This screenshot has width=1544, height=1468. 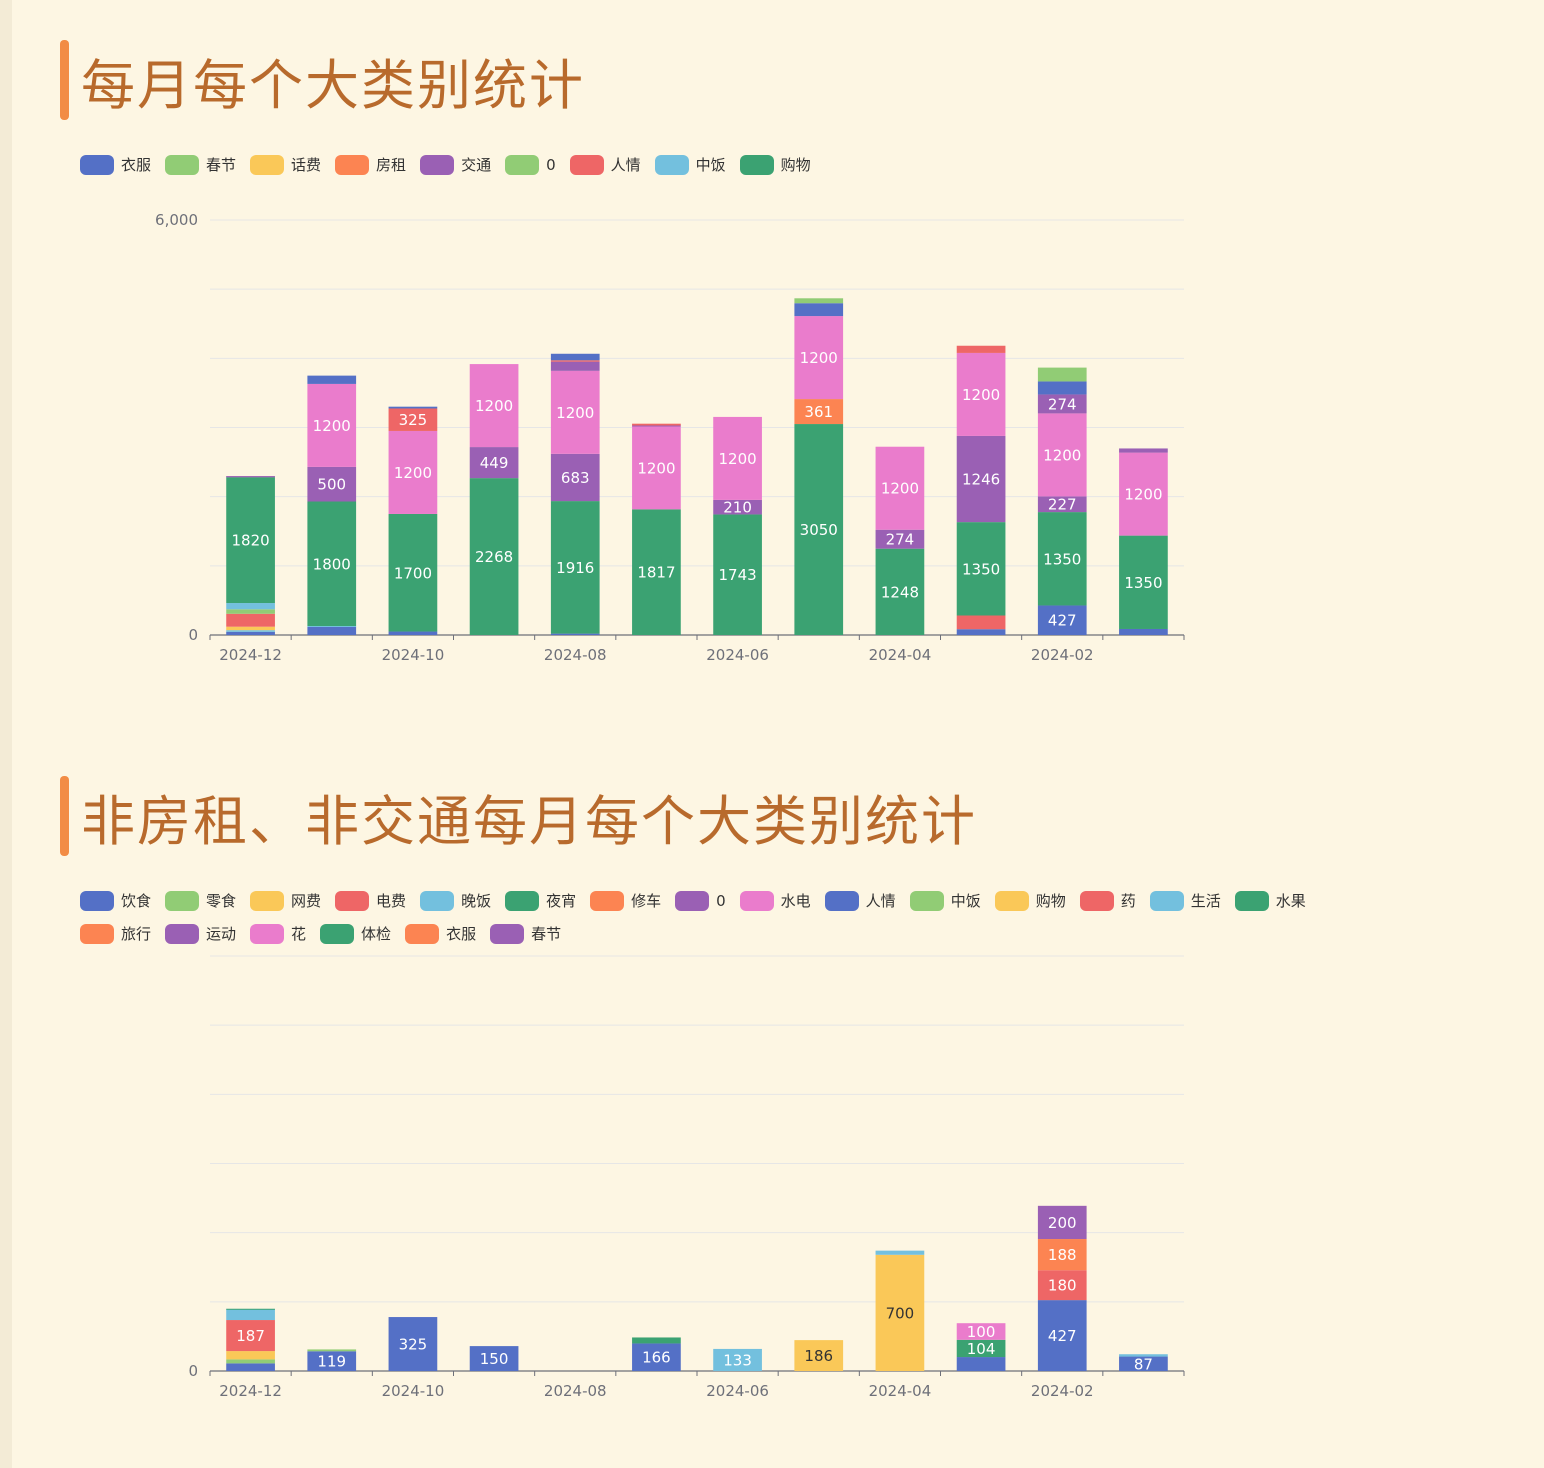 What do you see at coordinates (200, 900) in the screenshot?
I see `legend-item: 零食` at bounding box center [200, 900].